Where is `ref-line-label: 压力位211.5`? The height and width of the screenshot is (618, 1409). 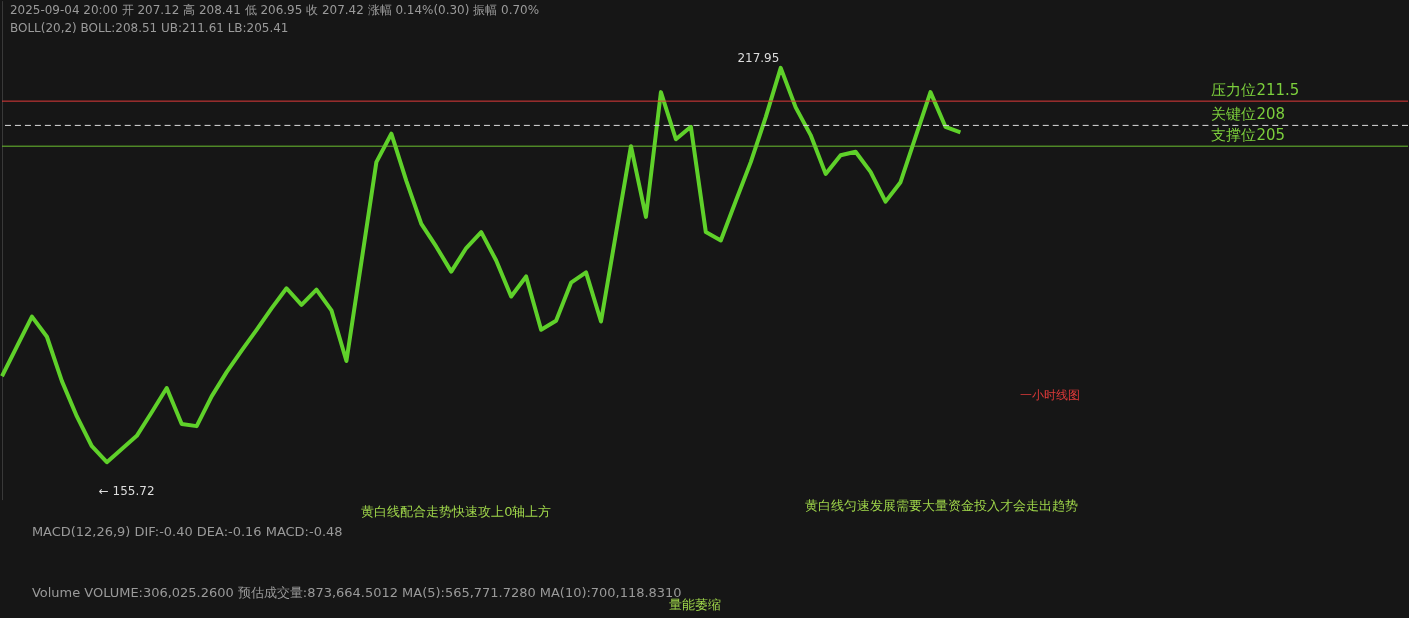
ref-line-label: 压力位211.5 is located at coordinates (1255, 90).